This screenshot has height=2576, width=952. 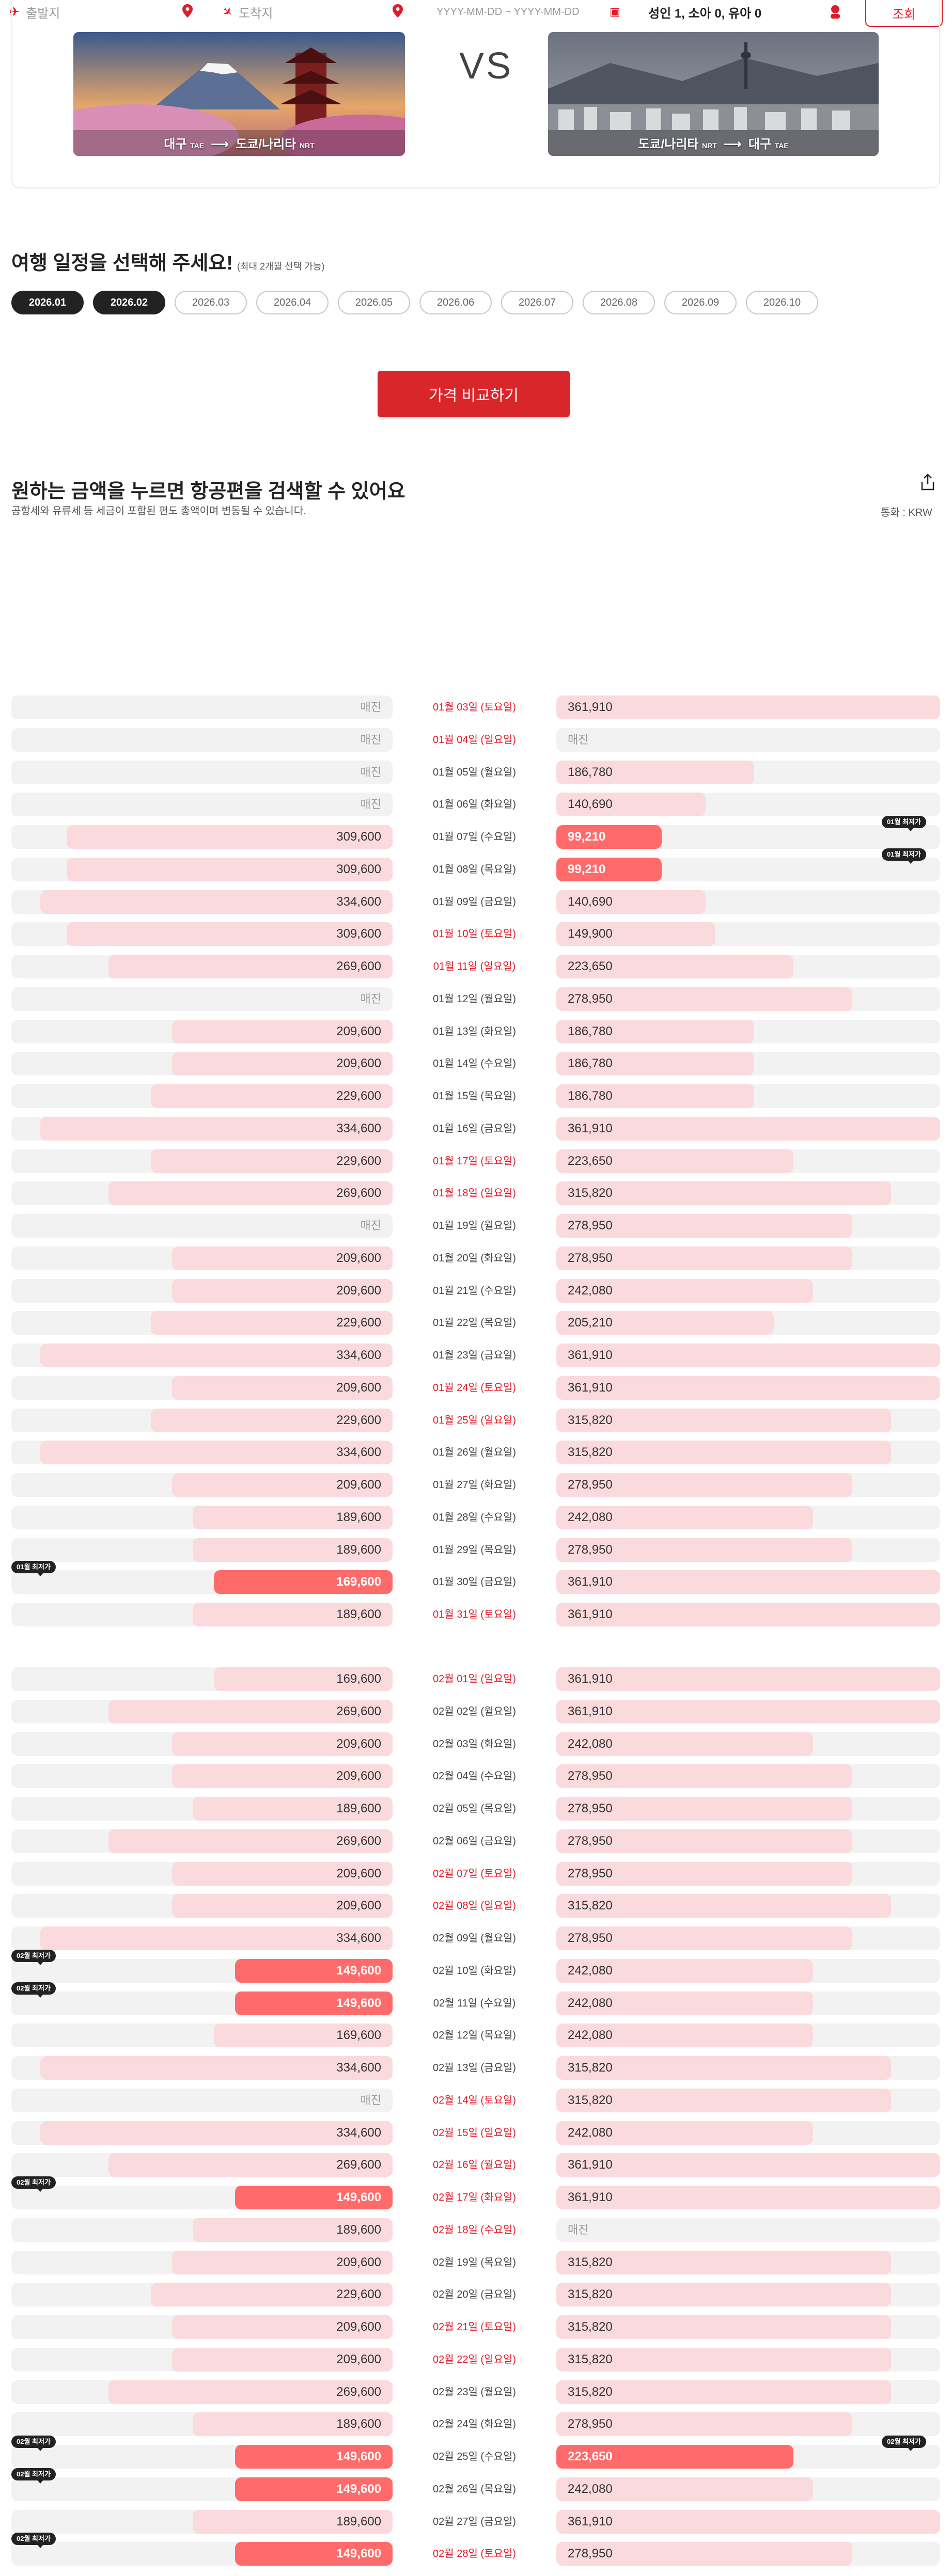 What do you see at coordinates (713, 94) in the screenshot?
I see `route-b-card: 도쿄/나리타 NRT ⟶ 대구 TAE` at bounding box center [713, 94].